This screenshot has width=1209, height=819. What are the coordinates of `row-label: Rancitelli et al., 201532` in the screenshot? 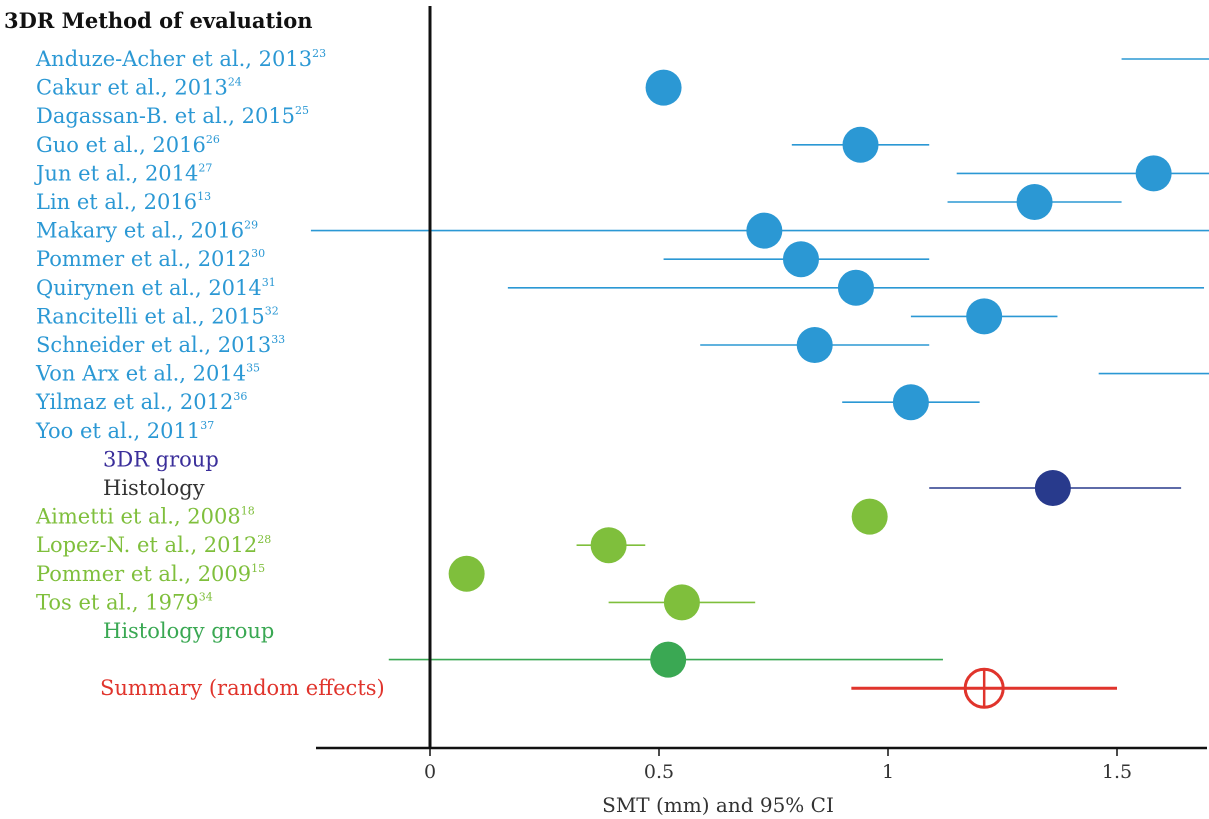 It's located at (157, 316).